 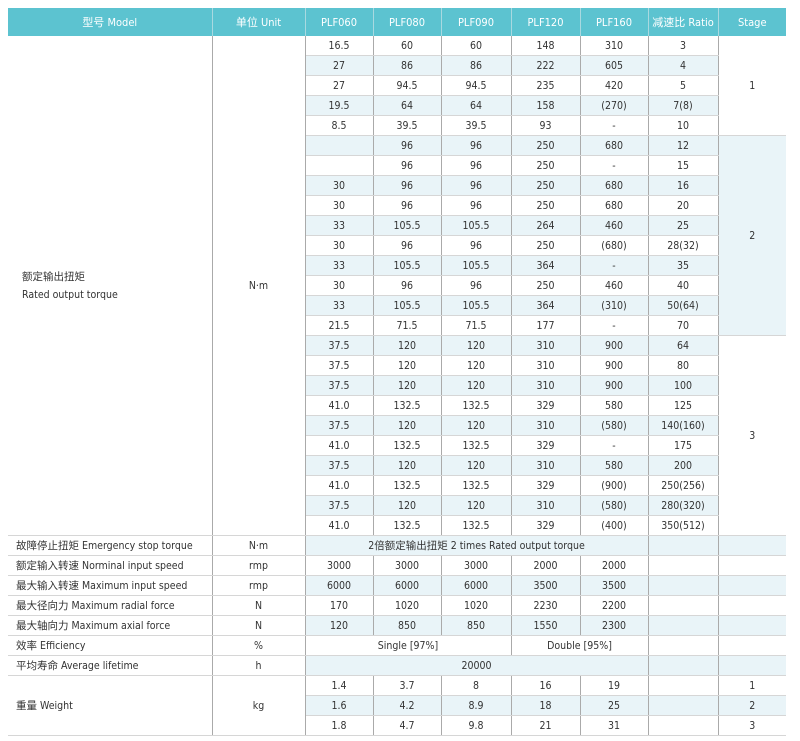 What do you see at coordinates (752, 435) in the screenshot?
I see `stage-cell: 3` at bounding box center [752, 435].